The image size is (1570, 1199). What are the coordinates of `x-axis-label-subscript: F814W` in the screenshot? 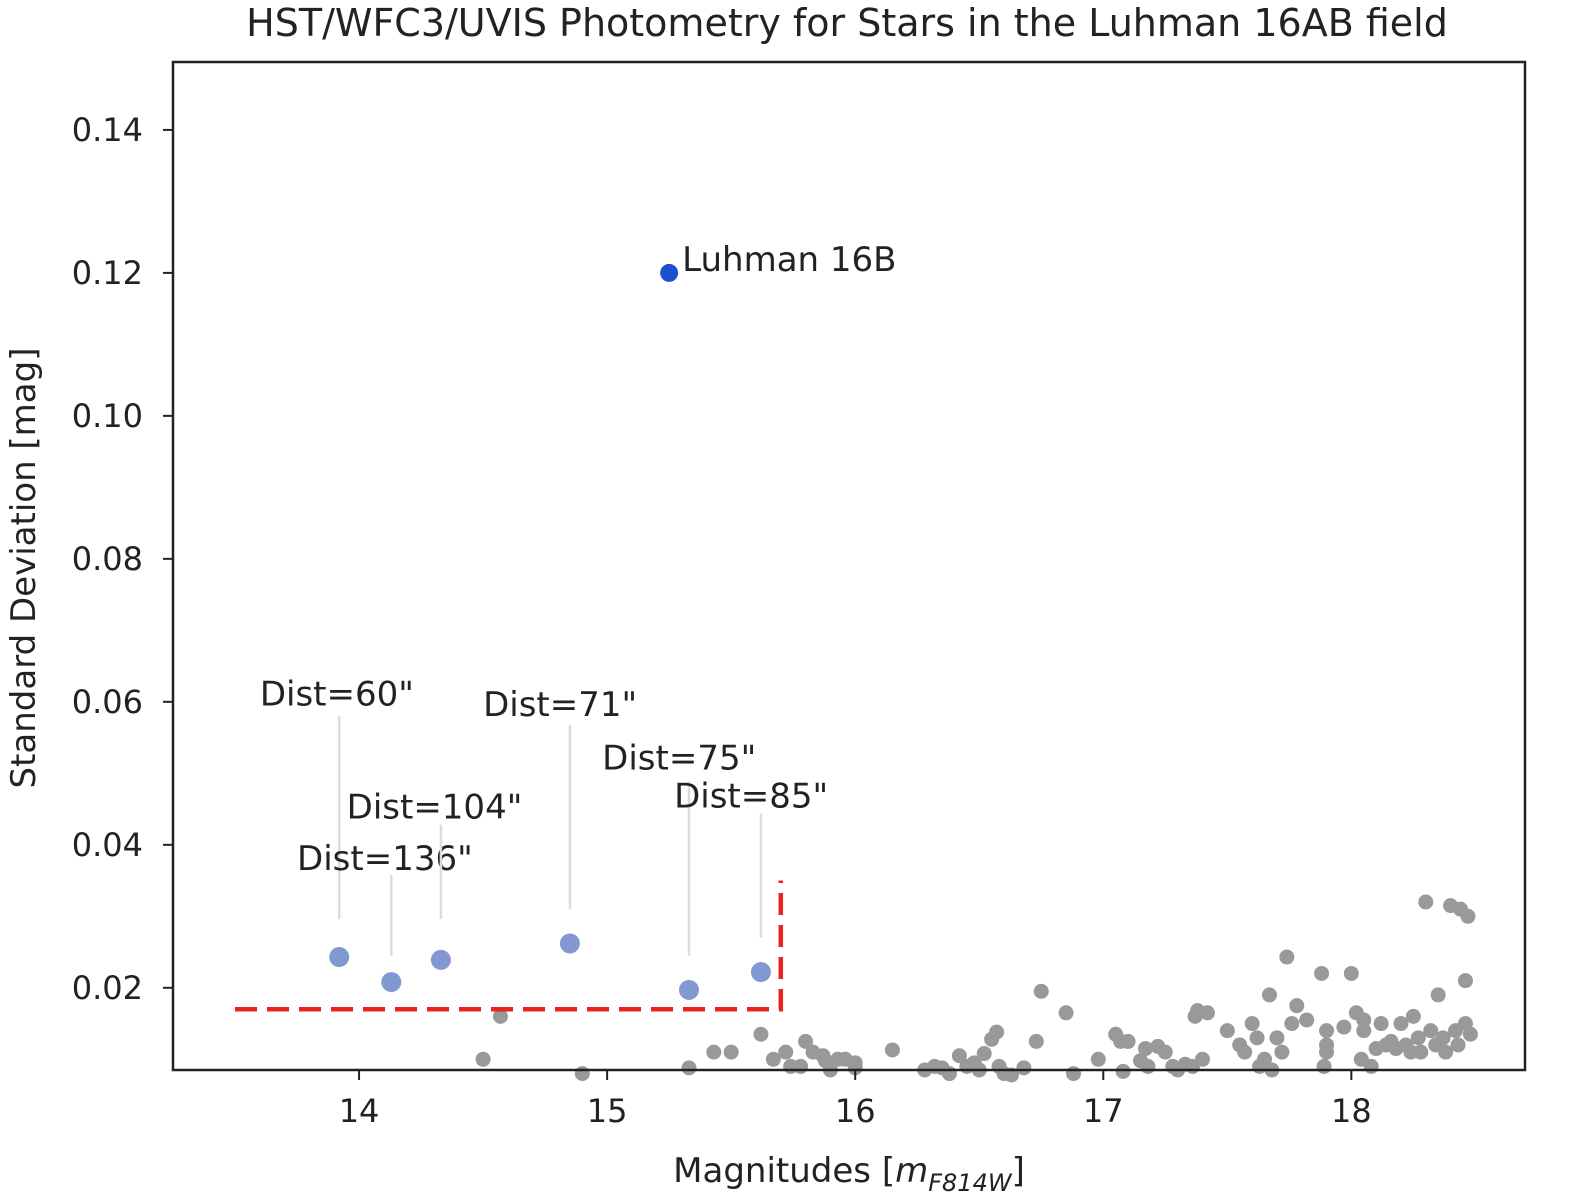 It's located at (970, 1183).